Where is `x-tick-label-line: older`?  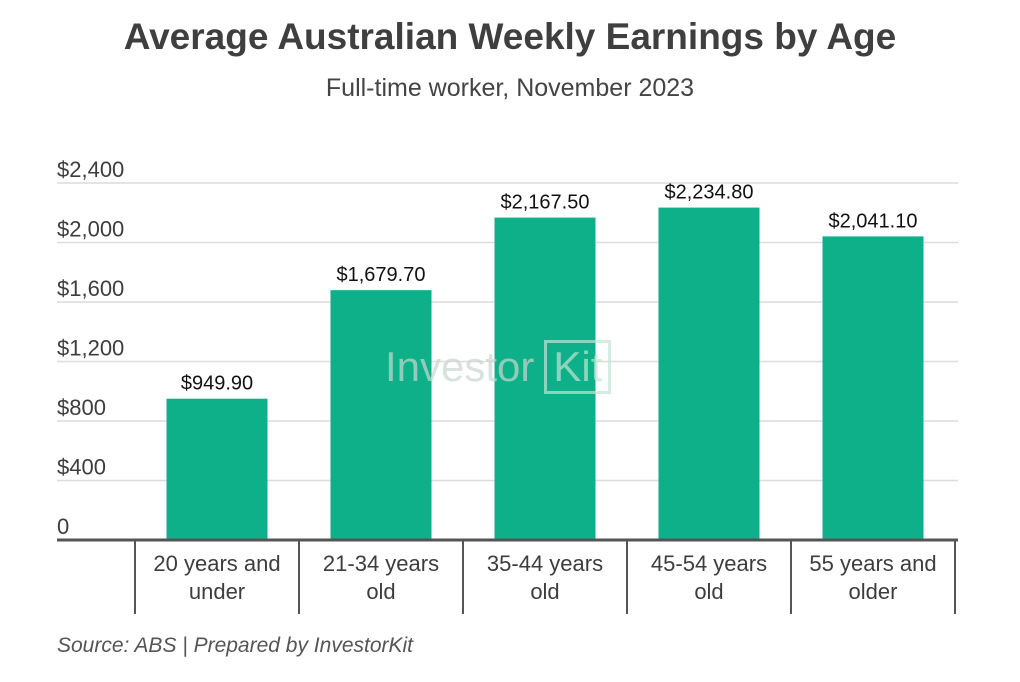 x-tick-label-line: older is located at coordinates (873, 591).